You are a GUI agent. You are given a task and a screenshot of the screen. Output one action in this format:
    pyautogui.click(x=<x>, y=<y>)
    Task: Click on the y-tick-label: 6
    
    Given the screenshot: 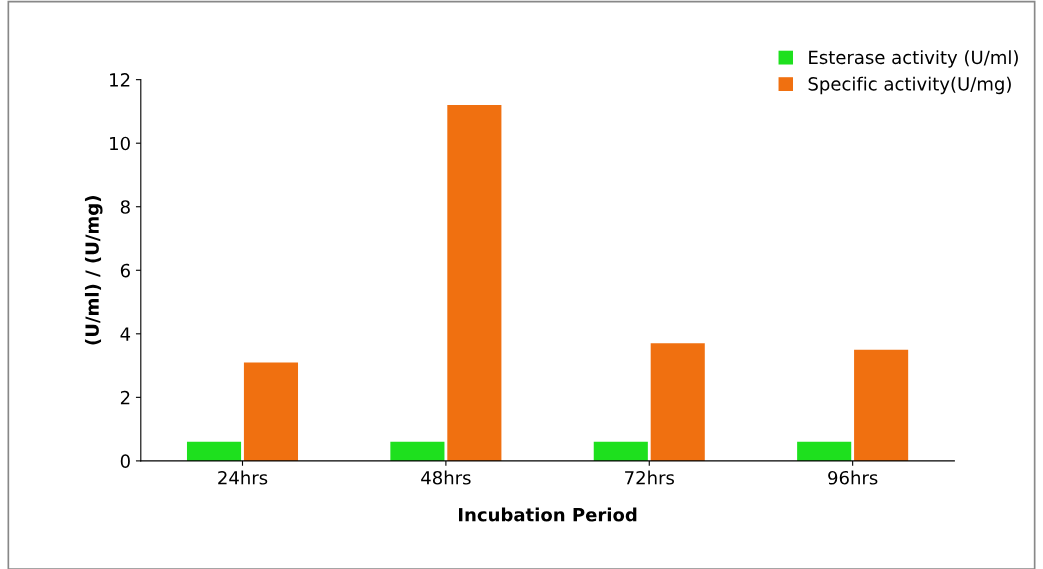 What is the action you would take?
    pyautogui.click(x=125, y=270)
    